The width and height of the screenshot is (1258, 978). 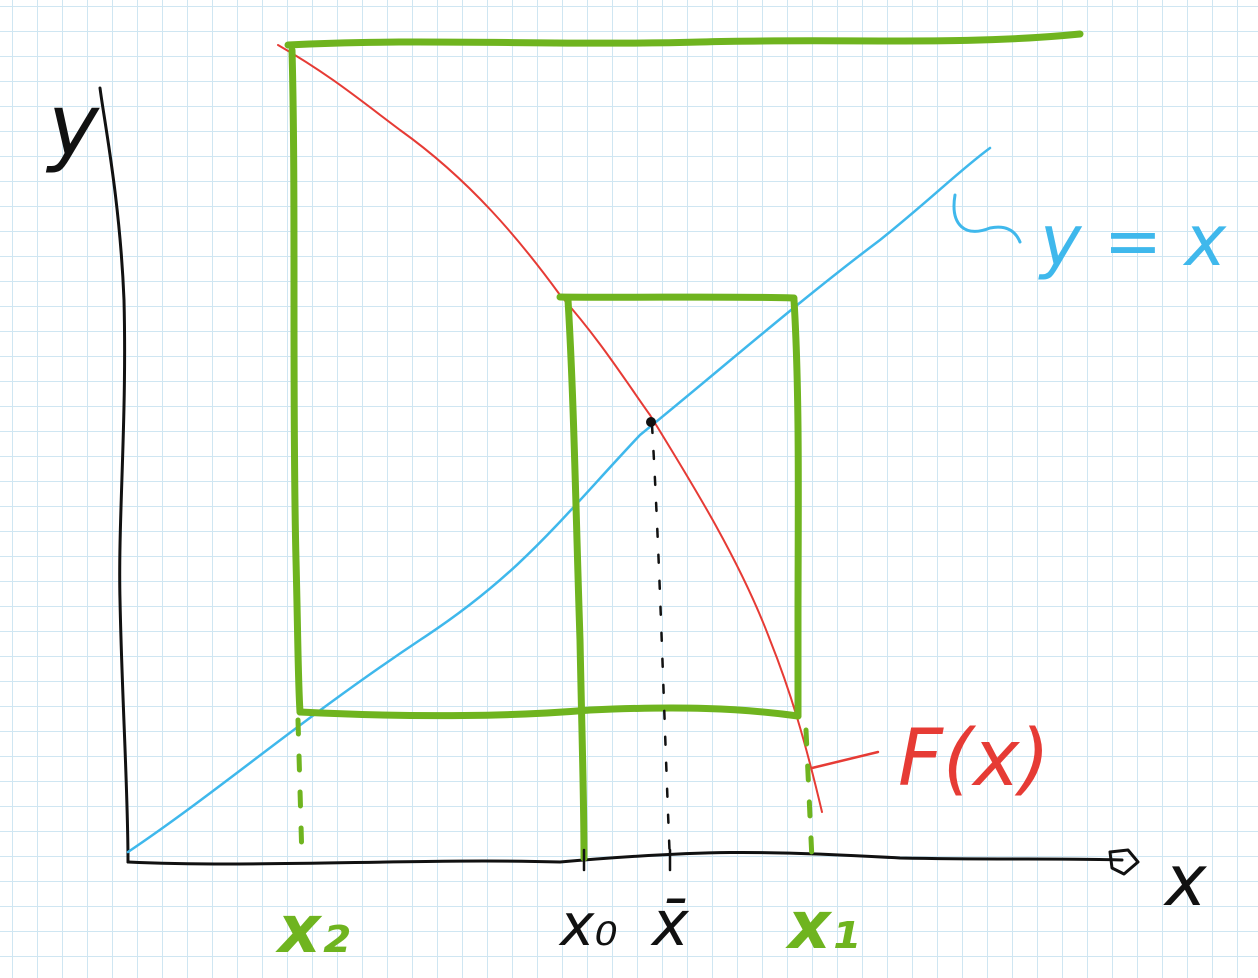 What do you see at coordinates (1124, 862) in the screenshot?
I see `x-axis-arrow-head` at bounding box center [1124, 862].